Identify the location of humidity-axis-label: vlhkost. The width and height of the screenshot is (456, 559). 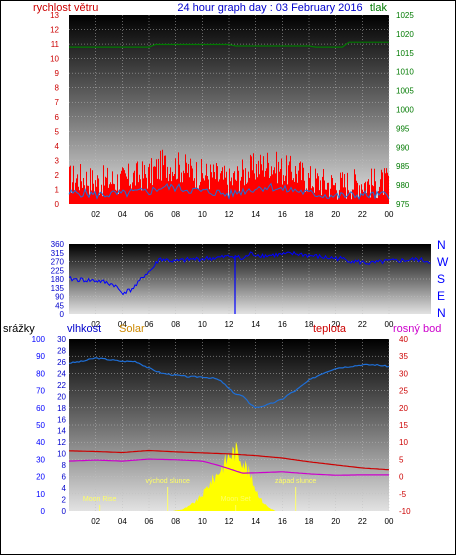
(84, 329).